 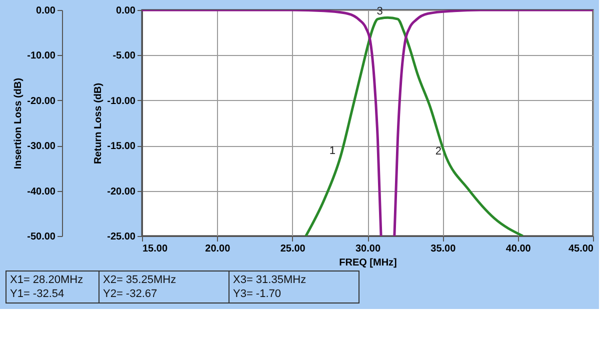 I want to click on annotation: 1, so click(x=332, y=151).